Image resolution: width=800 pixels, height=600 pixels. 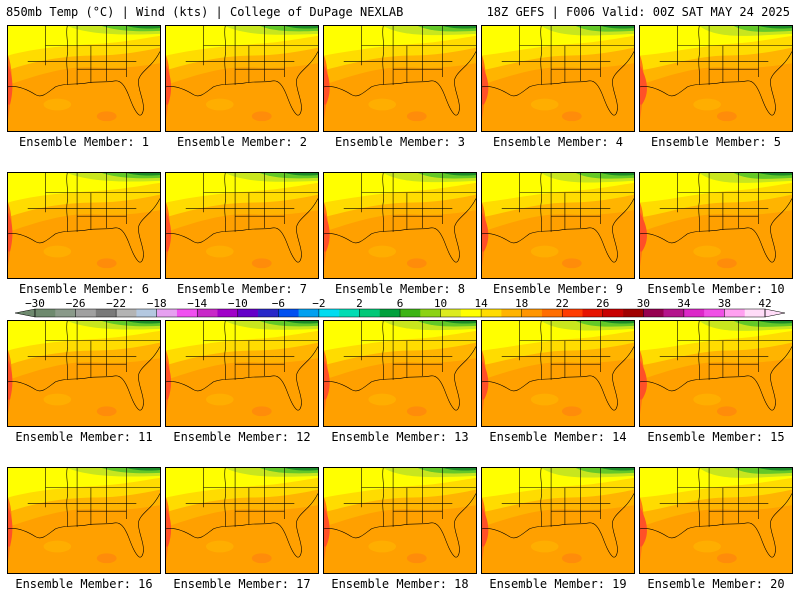 I want to click on ensemble-member-label: Ensemble Member: 7, so click(x=242, y=289).